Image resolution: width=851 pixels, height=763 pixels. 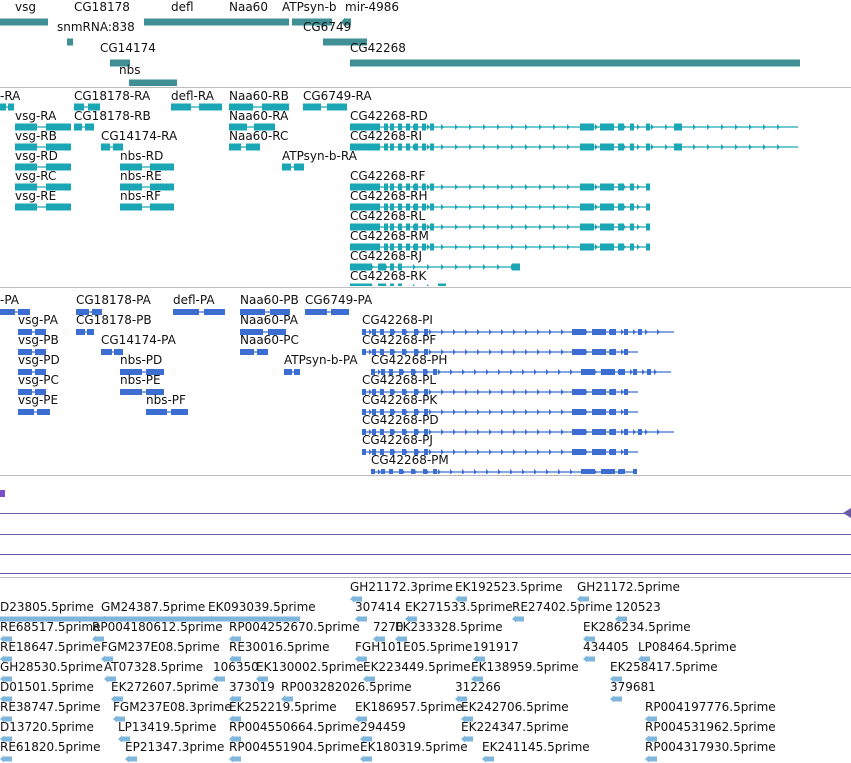 What do you see at coordinates (36, 196) in the screenshot?
I see `transcript-label-vsg-re: vsg-RE` at bounding box center [36, 196].